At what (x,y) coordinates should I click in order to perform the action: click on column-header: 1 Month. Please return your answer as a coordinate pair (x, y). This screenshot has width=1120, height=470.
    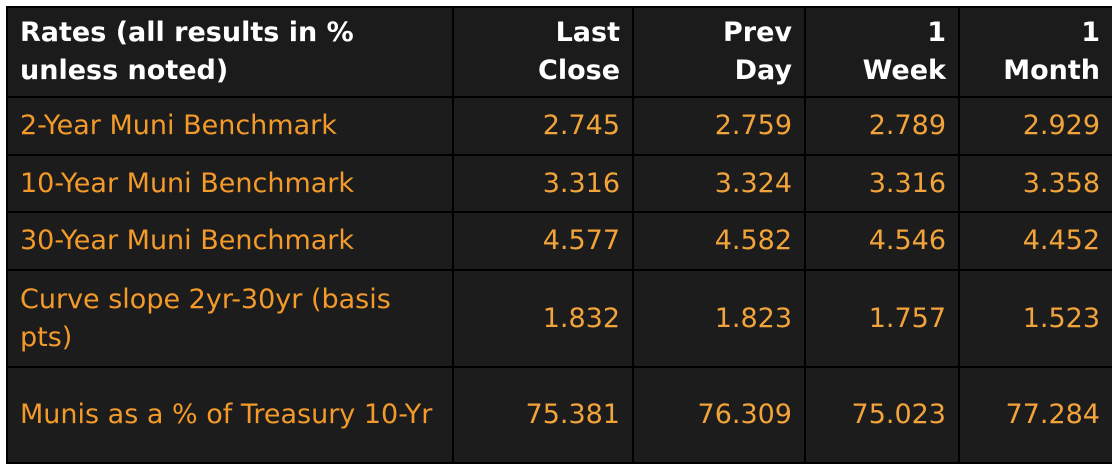
    Looking at the image, I should click on (1036, 52).